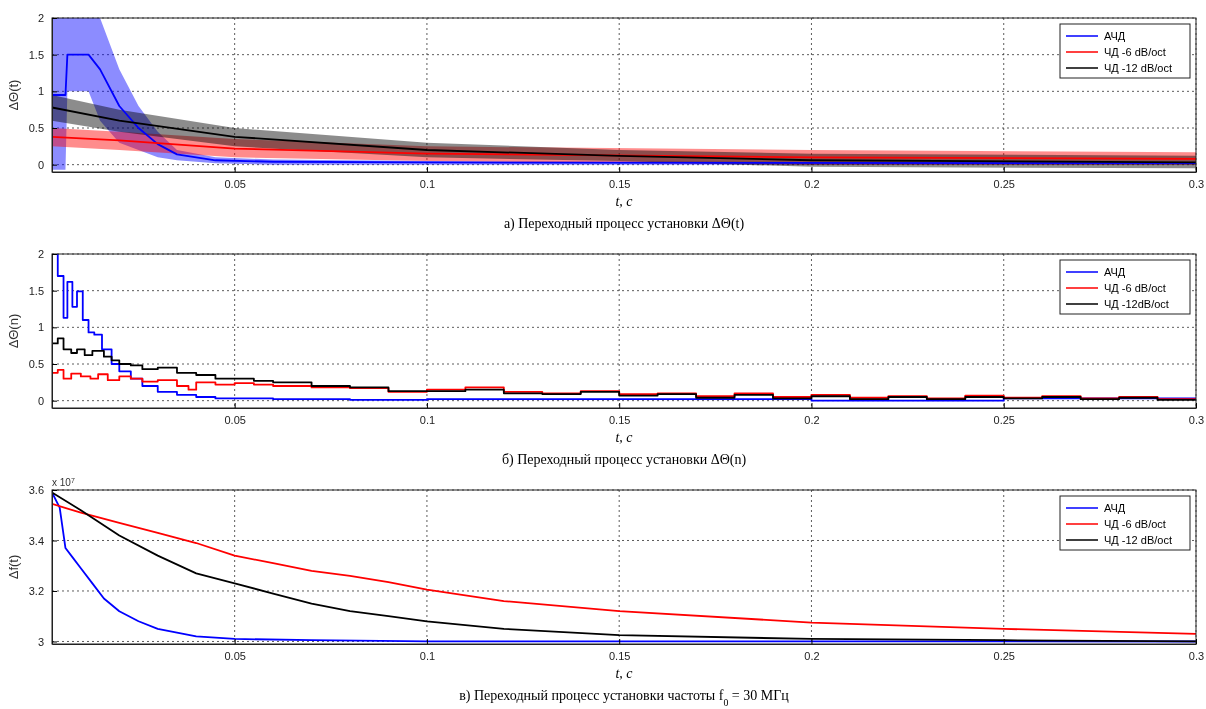  I want to click on y-tick-label: 3.4, so click(36, 540).